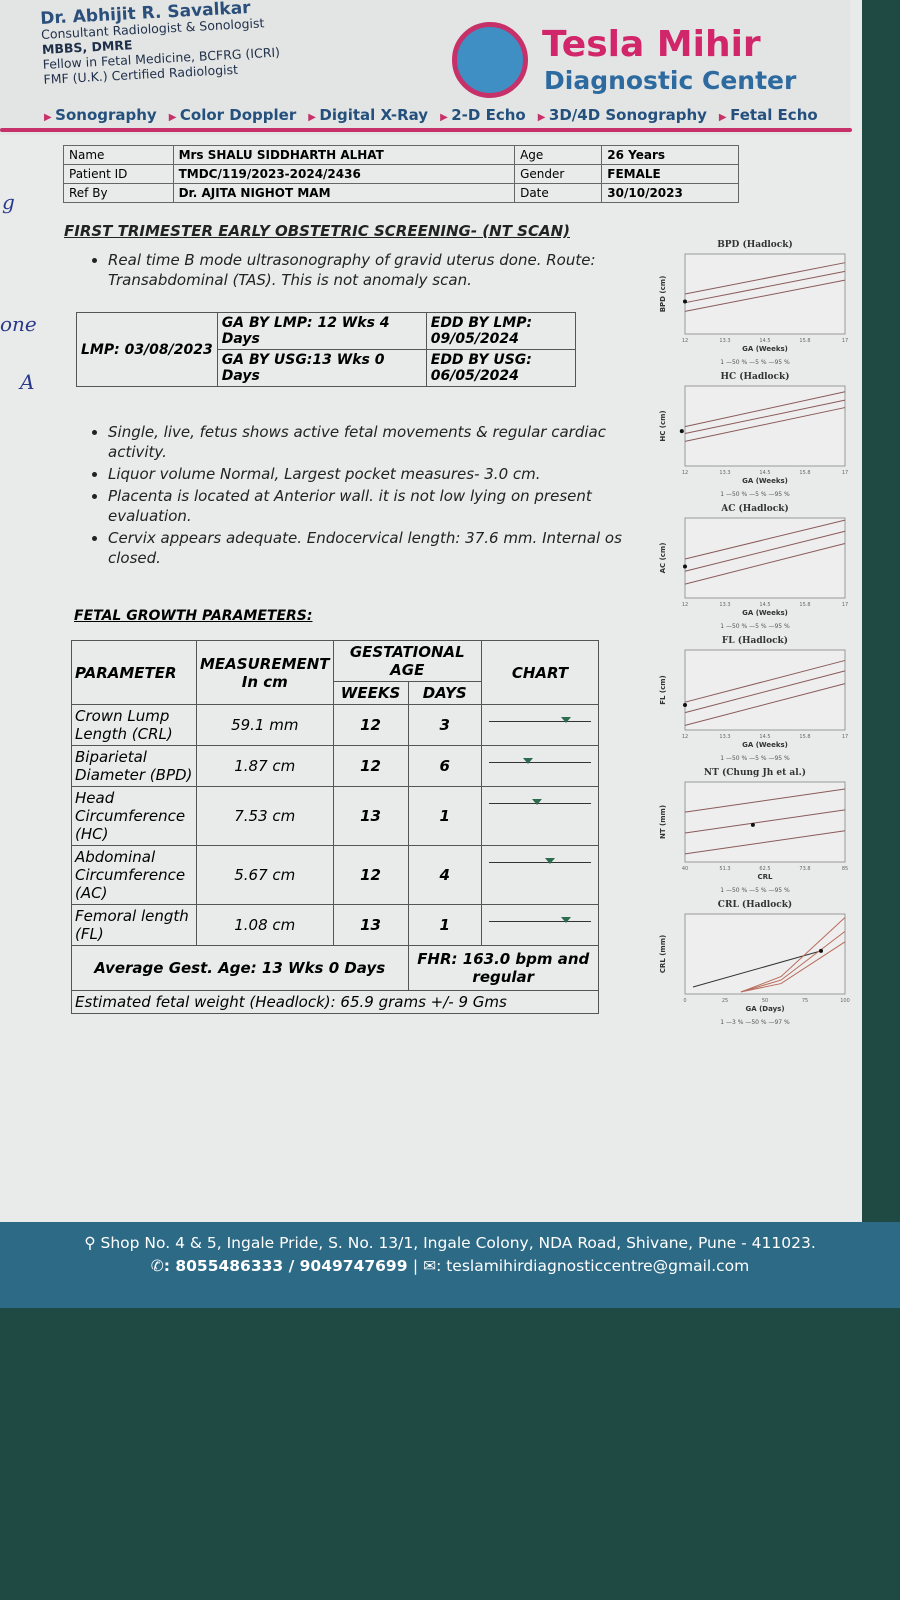 The width and height of the screenshot is (900, 1600). Describe the element at coordinates (335, 766) in the screenshot. I see `table-row: Biparietal Diameter (BPD) 1.87 cm 12 6` at that location.